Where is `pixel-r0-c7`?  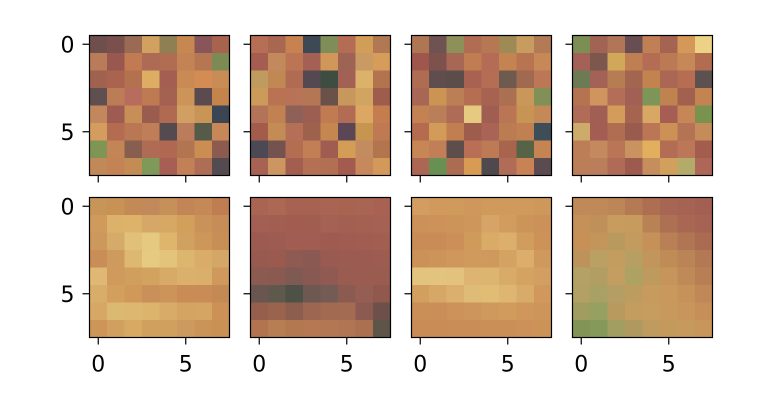 pixel-r0-c7 is located at coordinates (221, 44).